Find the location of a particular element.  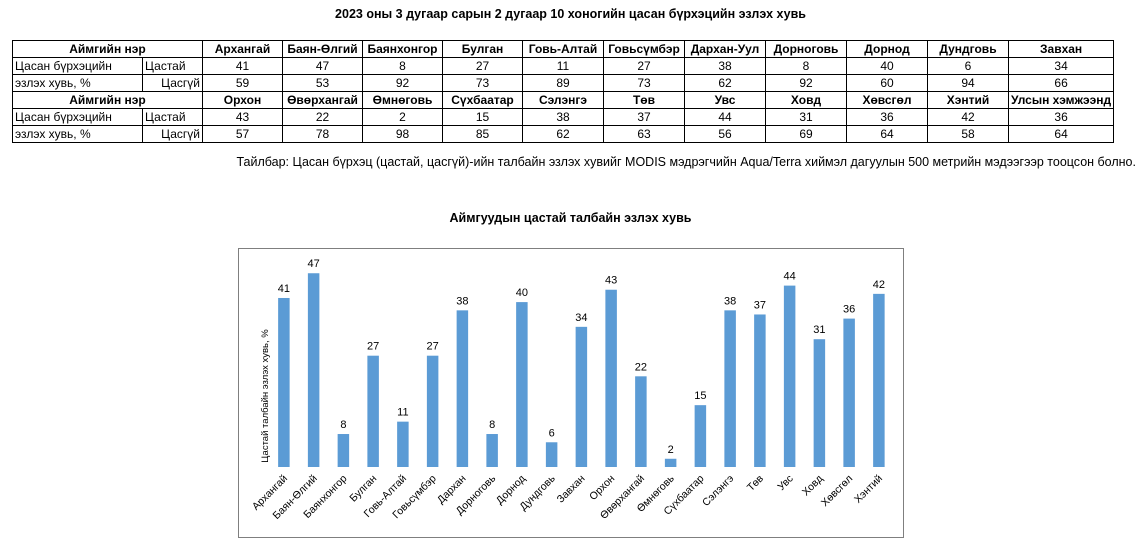

aimag-name-cell: Говьсүмбэр is located at coordinates (644, 49).